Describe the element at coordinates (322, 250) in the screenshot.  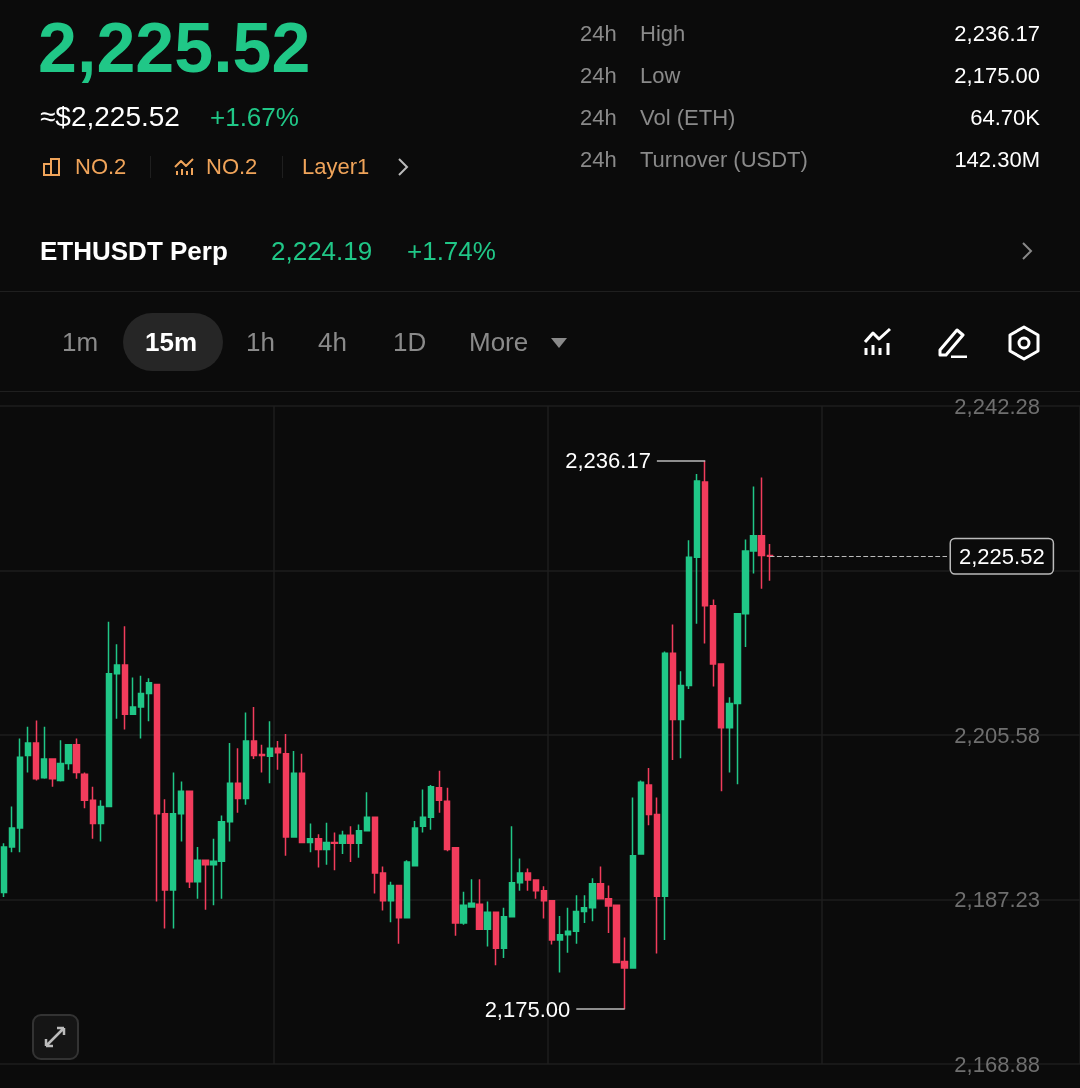
I see `text: 2,224.19` at that location.